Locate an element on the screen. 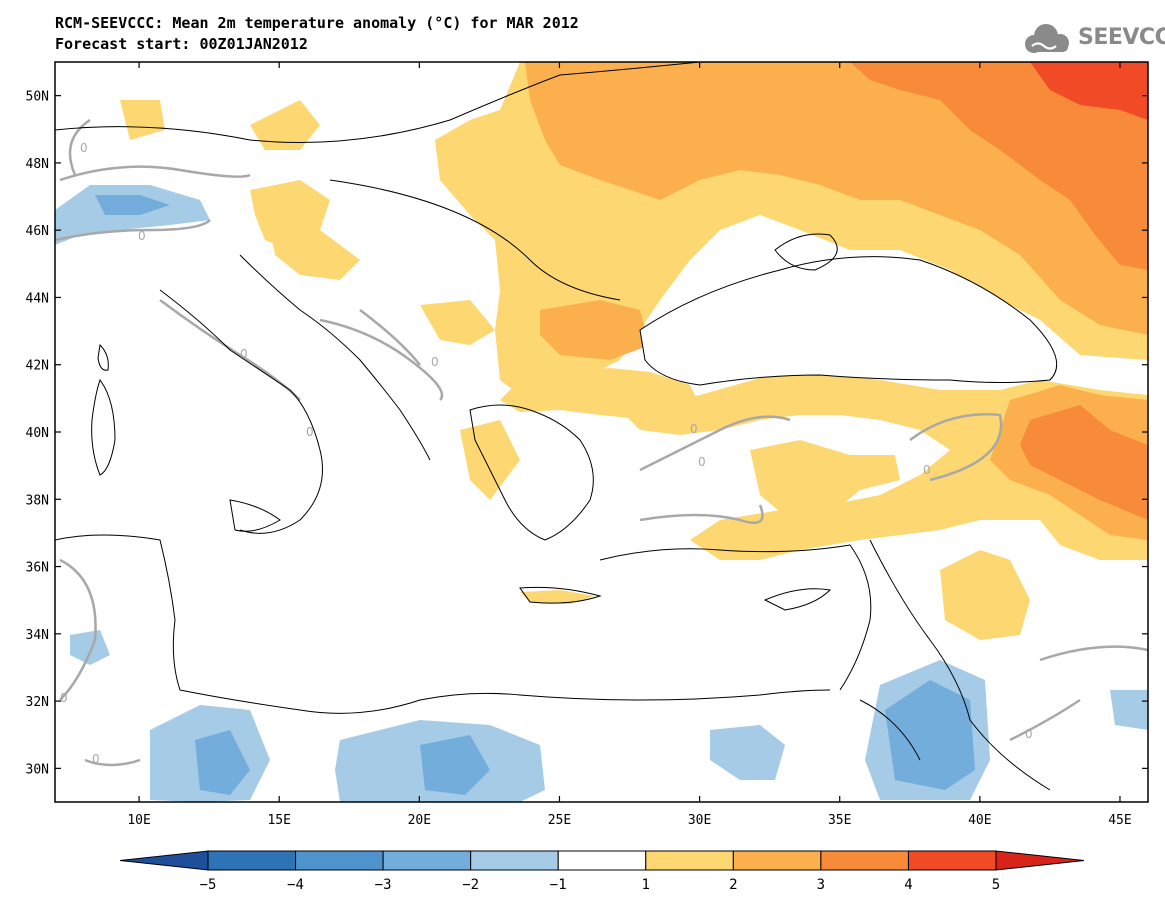 This screenshot has height=907, width=1165. lat-tick-label: 50N is located at coordinates (37, 97).